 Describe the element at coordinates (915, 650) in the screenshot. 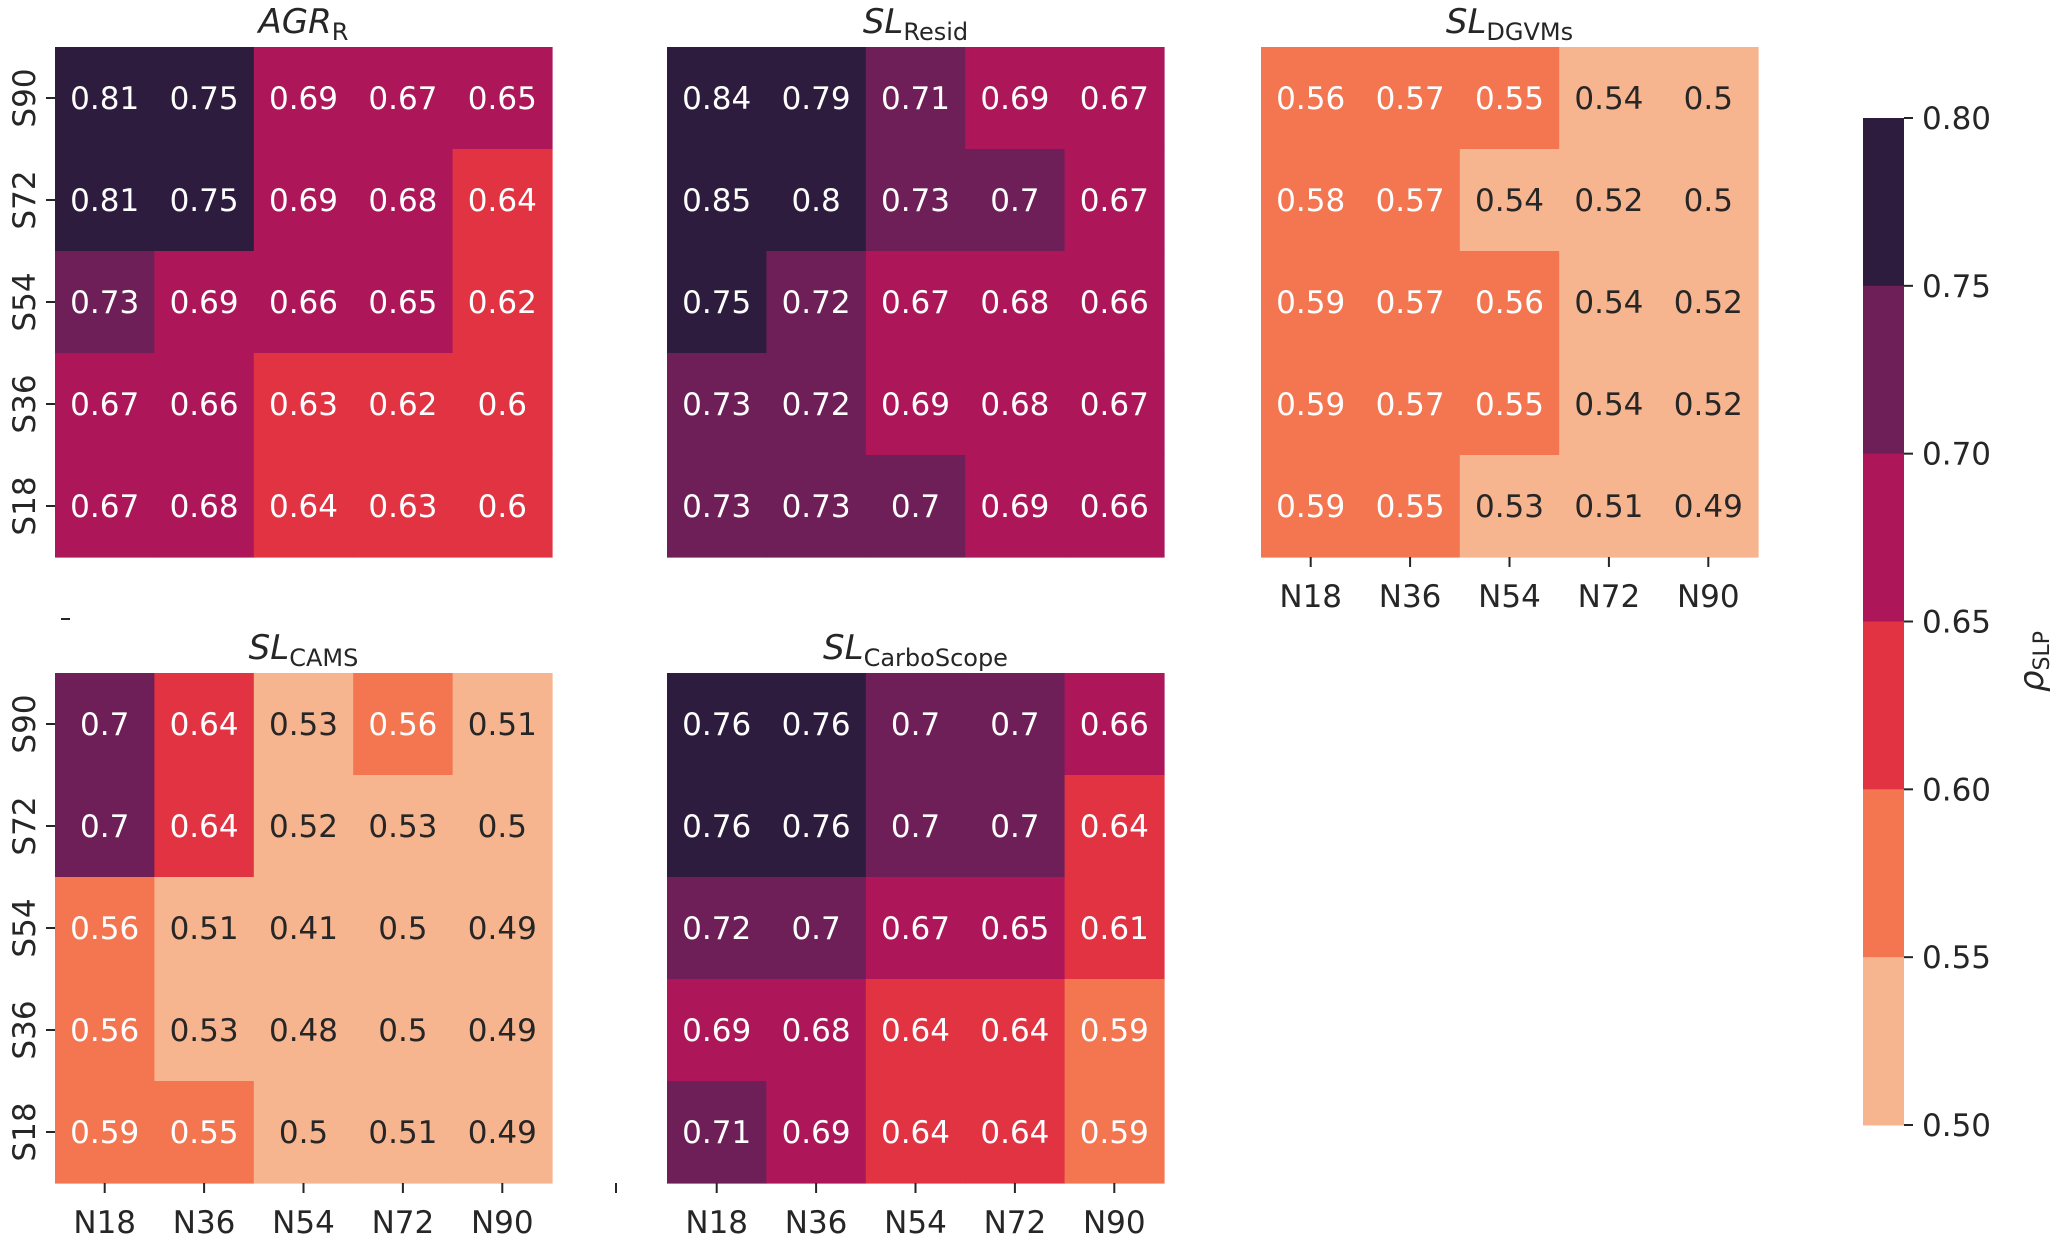

I see `panel-title: SLCarboScope` at that location.